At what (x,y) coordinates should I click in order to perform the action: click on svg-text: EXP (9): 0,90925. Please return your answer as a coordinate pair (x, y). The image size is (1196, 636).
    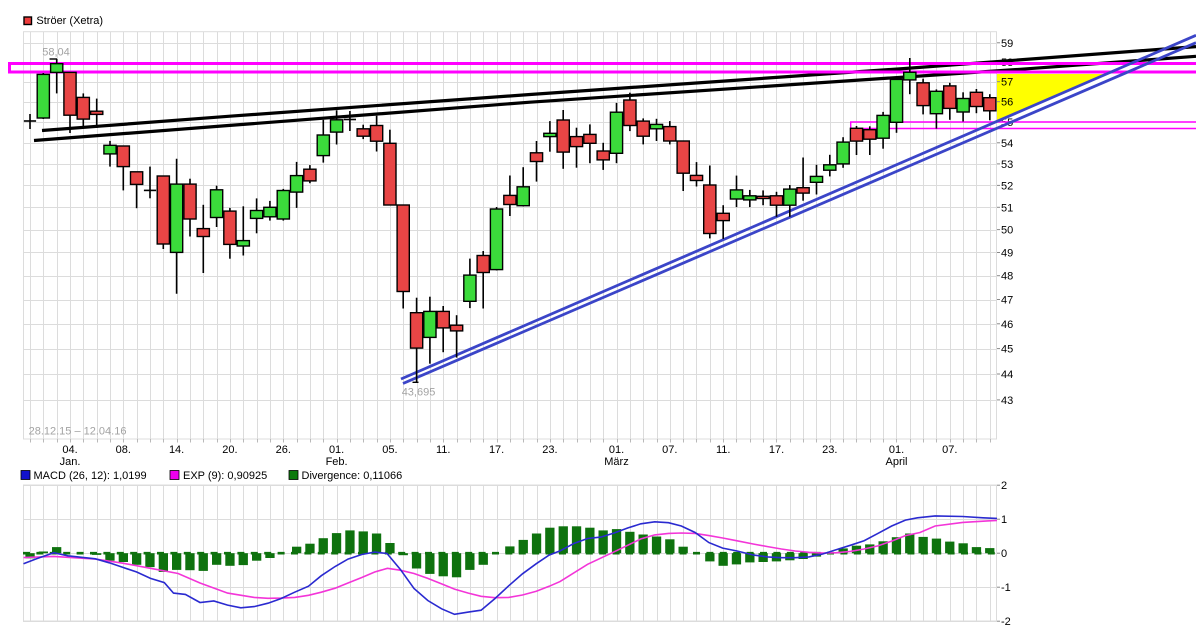
    Looking at the image, I should click on (225, 476).